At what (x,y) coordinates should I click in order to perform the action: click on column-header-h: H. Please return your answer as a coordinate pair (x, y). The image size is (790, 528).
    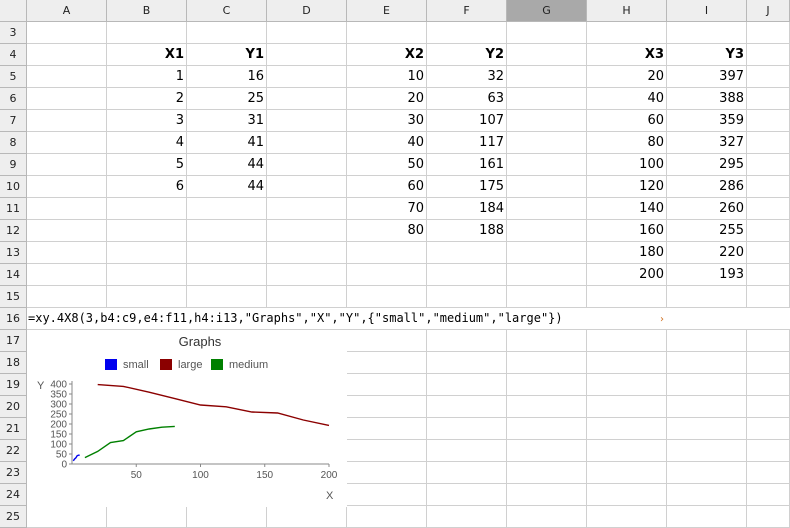
    Looking at the image, I should click on (627, 11).